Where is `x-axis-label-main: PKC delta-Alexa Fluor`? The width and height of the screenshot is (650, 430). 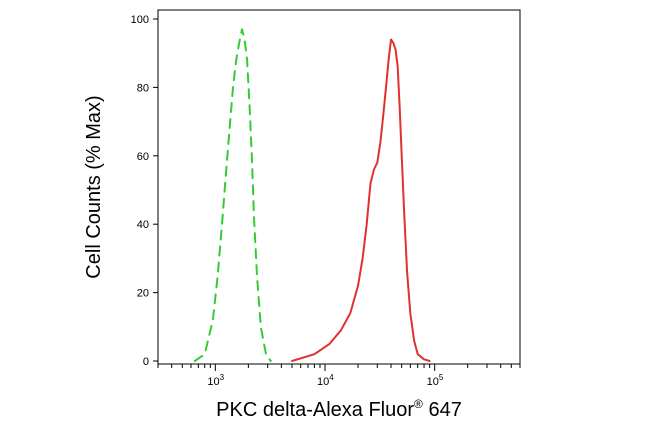
x-axis-label-main: PKC delta-Alexa Fluor is located at coordinates (315, 410).